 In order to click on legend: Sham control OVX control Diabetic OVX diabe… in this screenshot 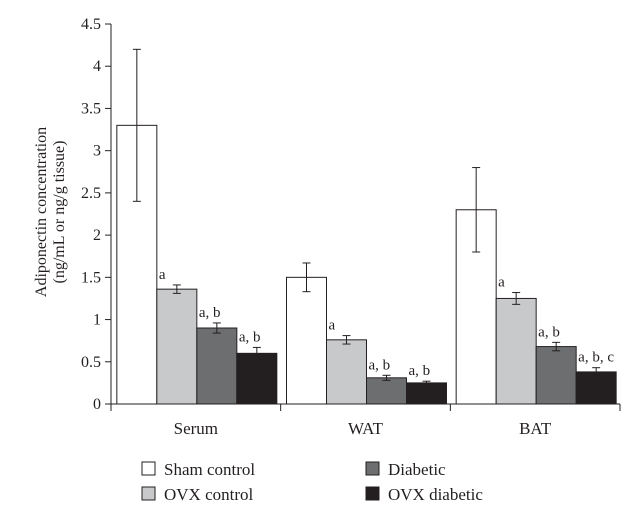, I will do `click(312, 482)`.